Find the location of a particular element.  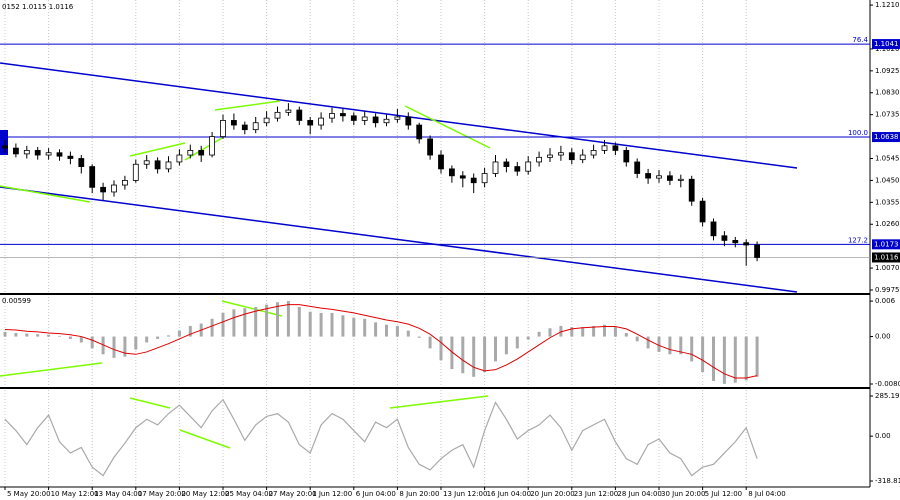

x-tick-label: 20 May 12:00 is located at coordinates (205, 494).